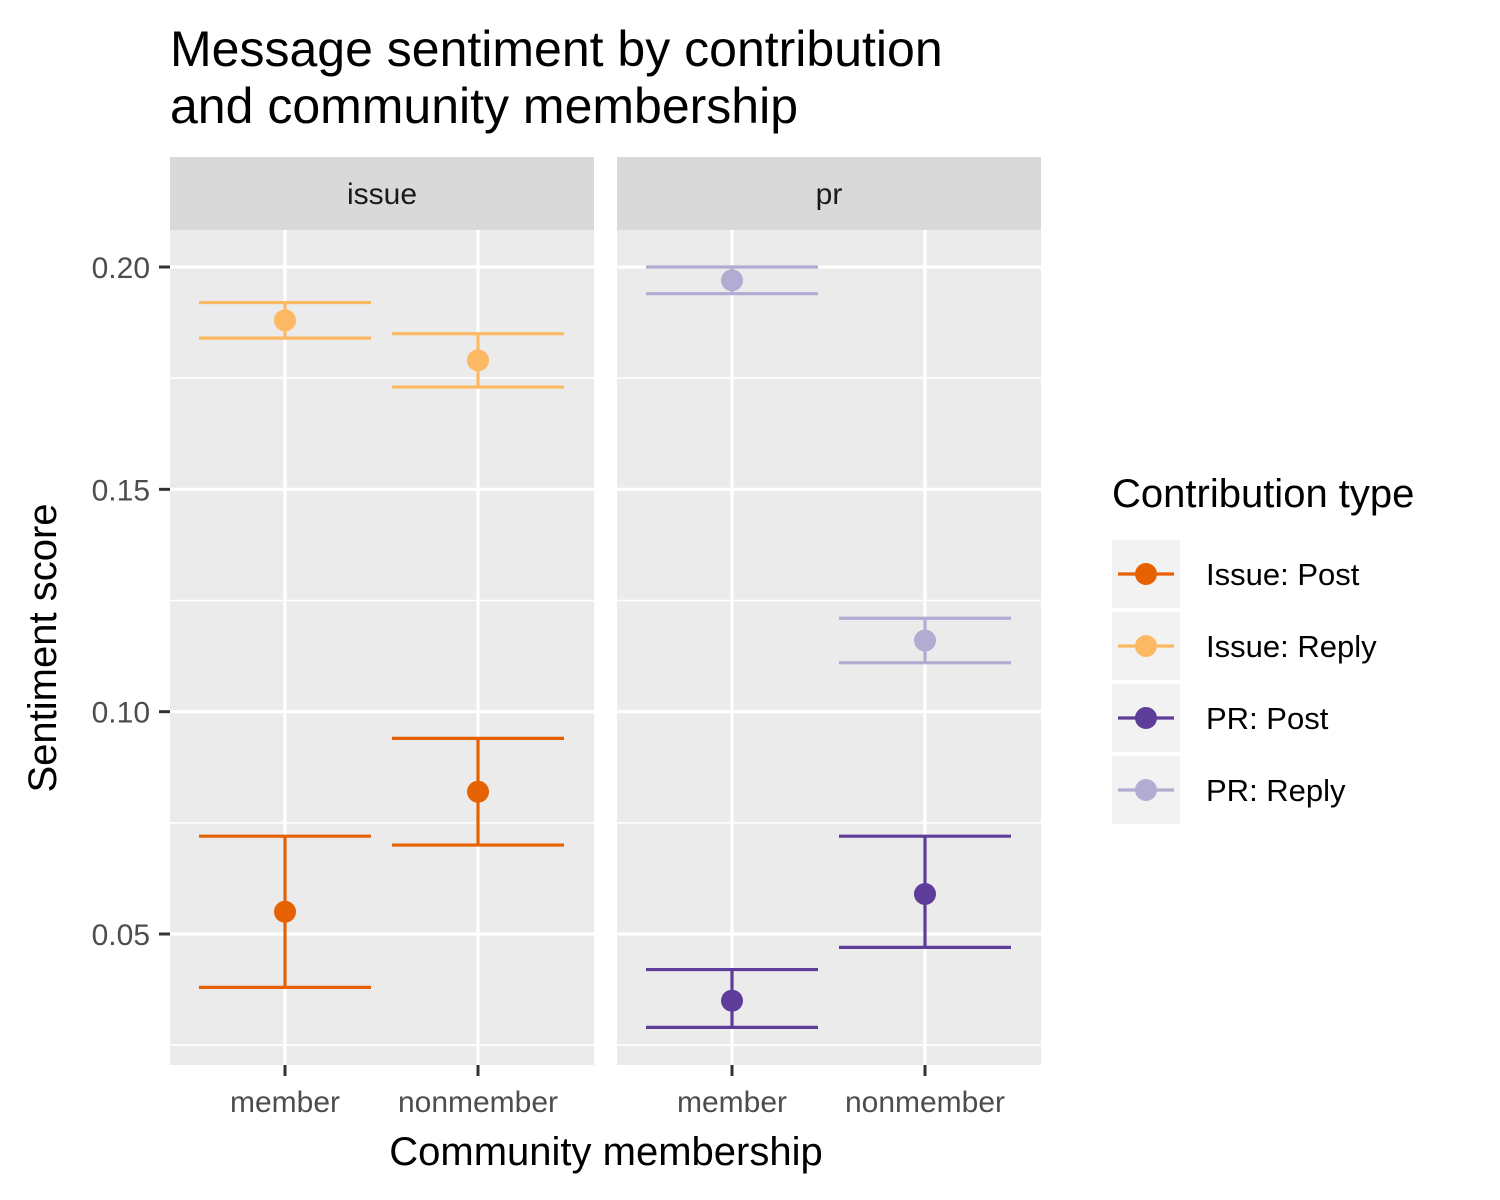  What do you see at coordinates (1283, 574) in the screenshot?
I see `legend-label: Issue: Post` at bounding box center [1283, 574].